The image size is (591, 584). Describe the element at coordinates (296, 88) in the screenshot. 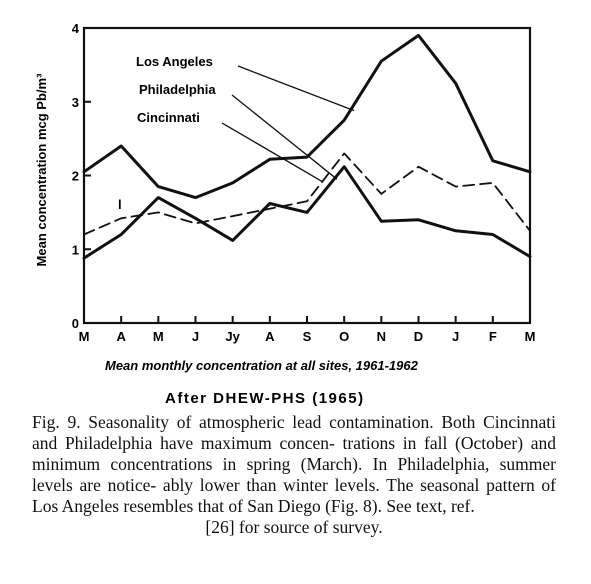

I see `leader-line-los-angeles` at that location.